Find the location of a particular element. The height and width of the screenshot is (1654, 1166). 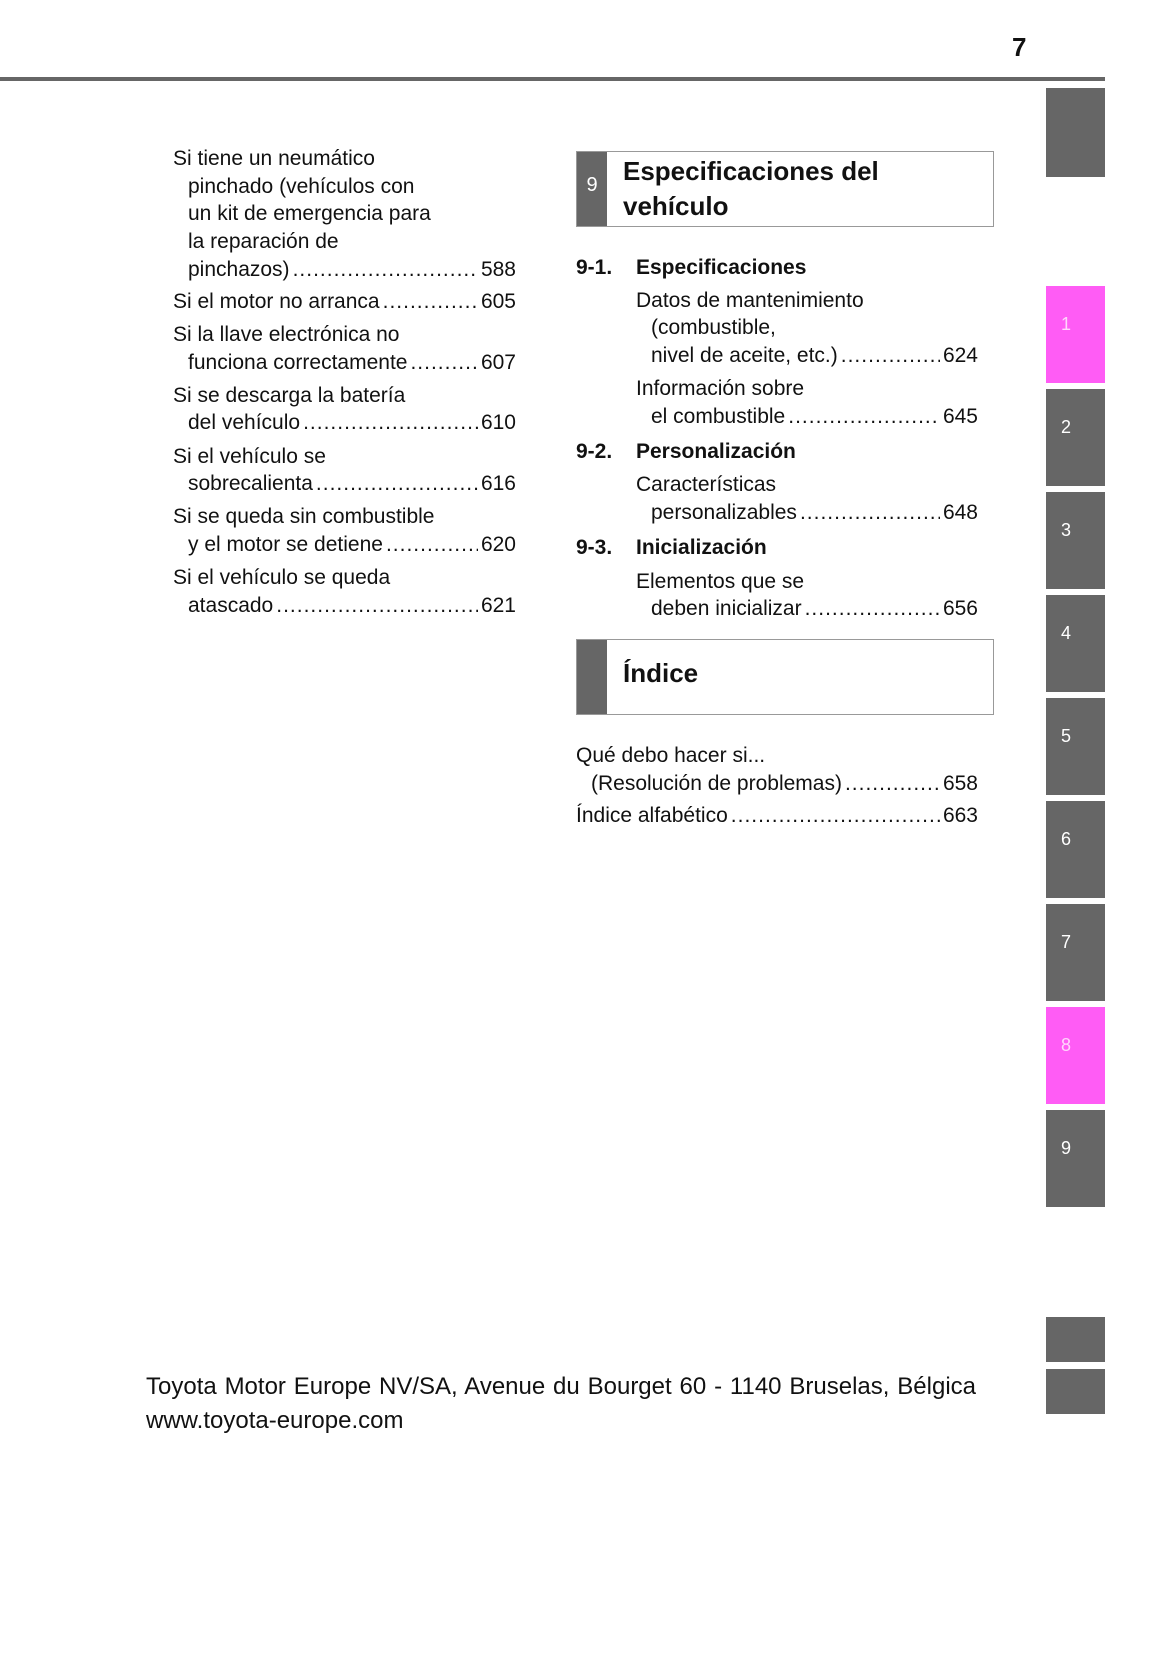

toc-line: un kit de emergencia para is located at coordinates (309, 213).